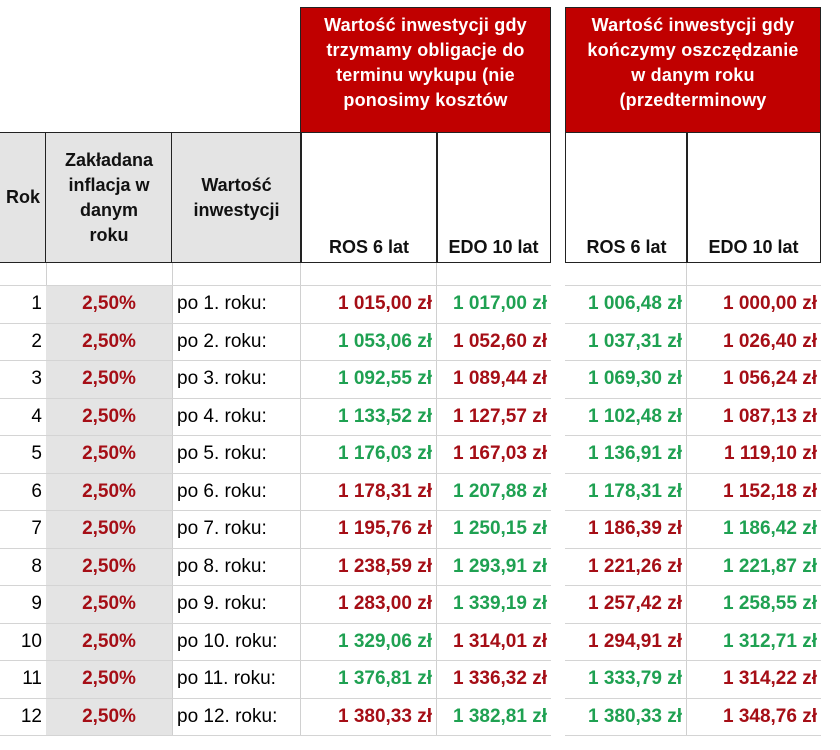 Image resolution: width=840 pixels, height=750 pixels. What do you see at coordinates (493, 717) in the screenshot?
I see `cell-edo-hold: 1 382,81 zł` at bounding box center [493, 717].